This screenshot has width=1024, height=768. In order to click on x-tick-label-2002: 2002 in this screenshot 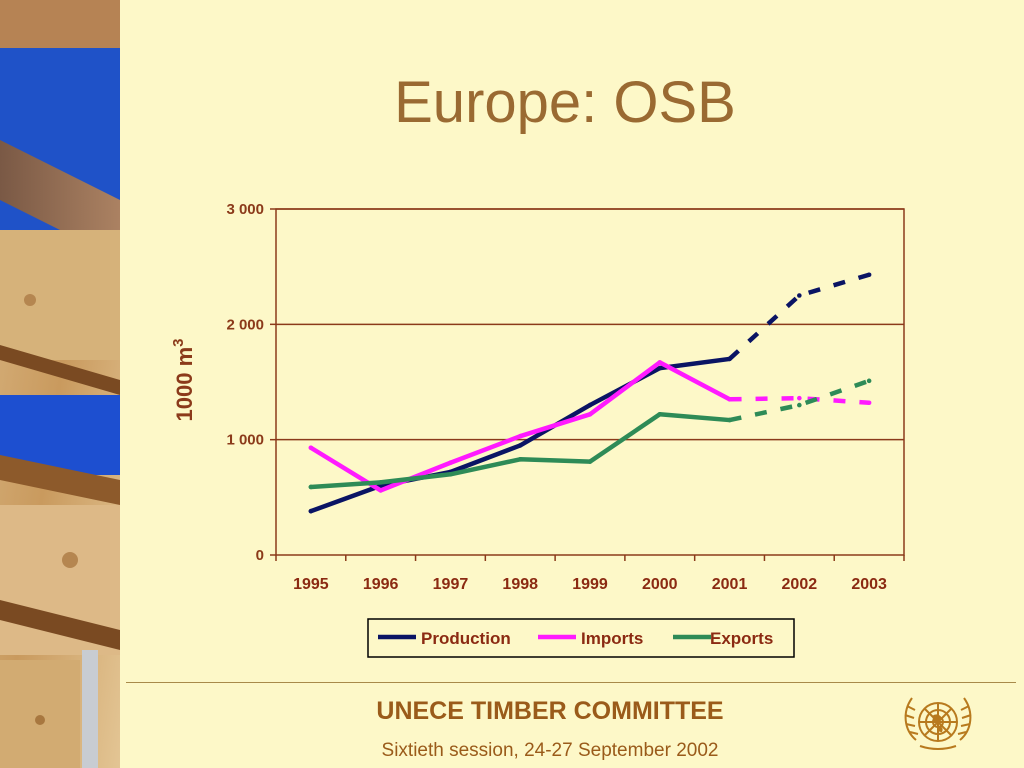, I will do `click(800, 584)`.